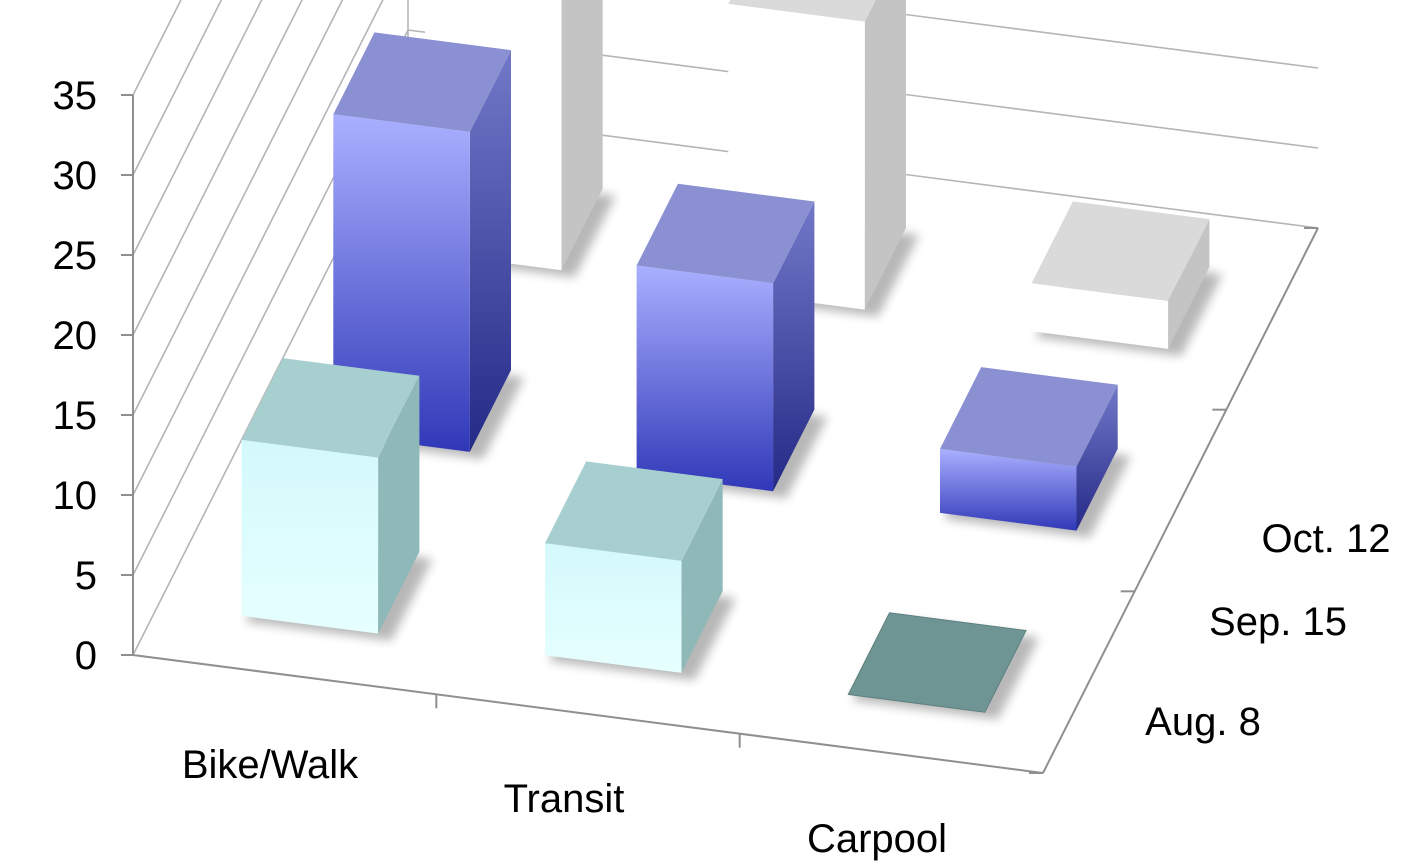 This screenshot has width=1411, height=864. What do you see at coordinates (270, 765) in the screenshot?
I see `category-label: Bike/Walk` at bounding box center [270, 765].